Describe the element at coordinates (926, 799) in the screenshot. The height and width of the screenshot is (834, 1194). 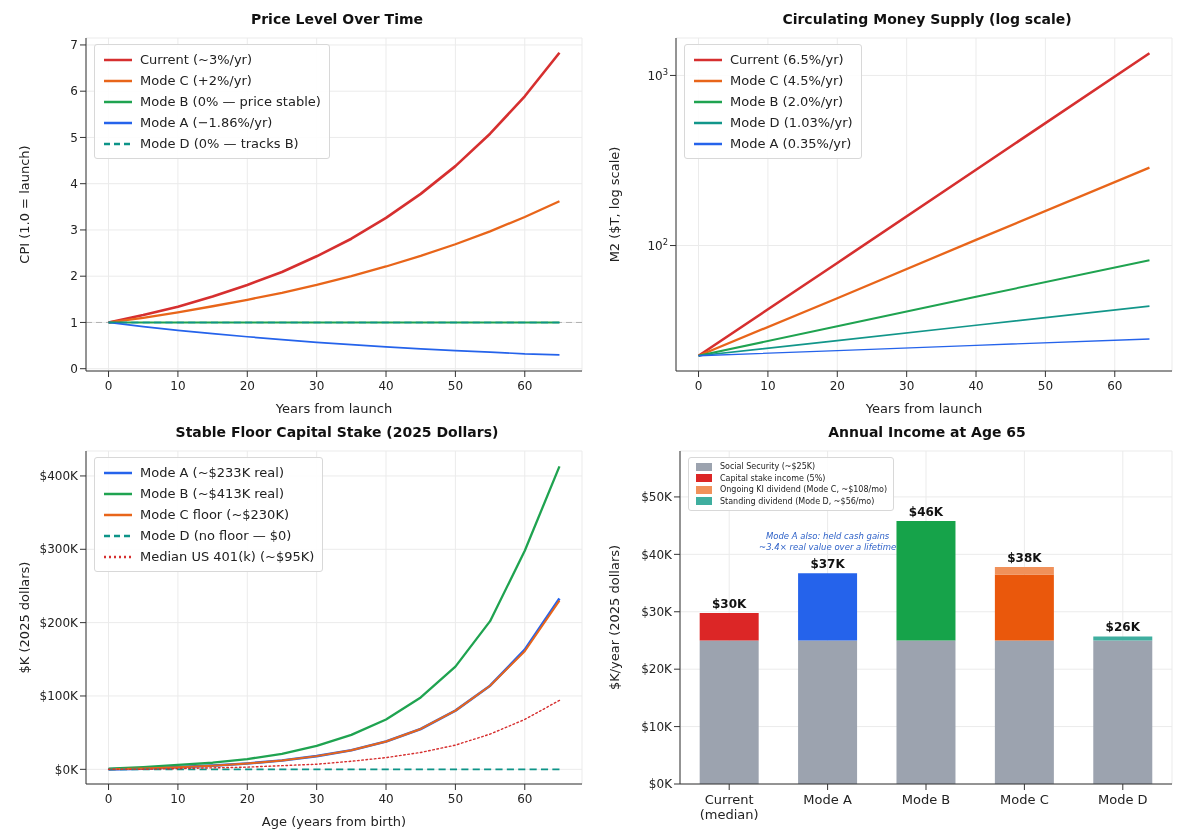
I see `x-tick-label: Mode B` at that location.